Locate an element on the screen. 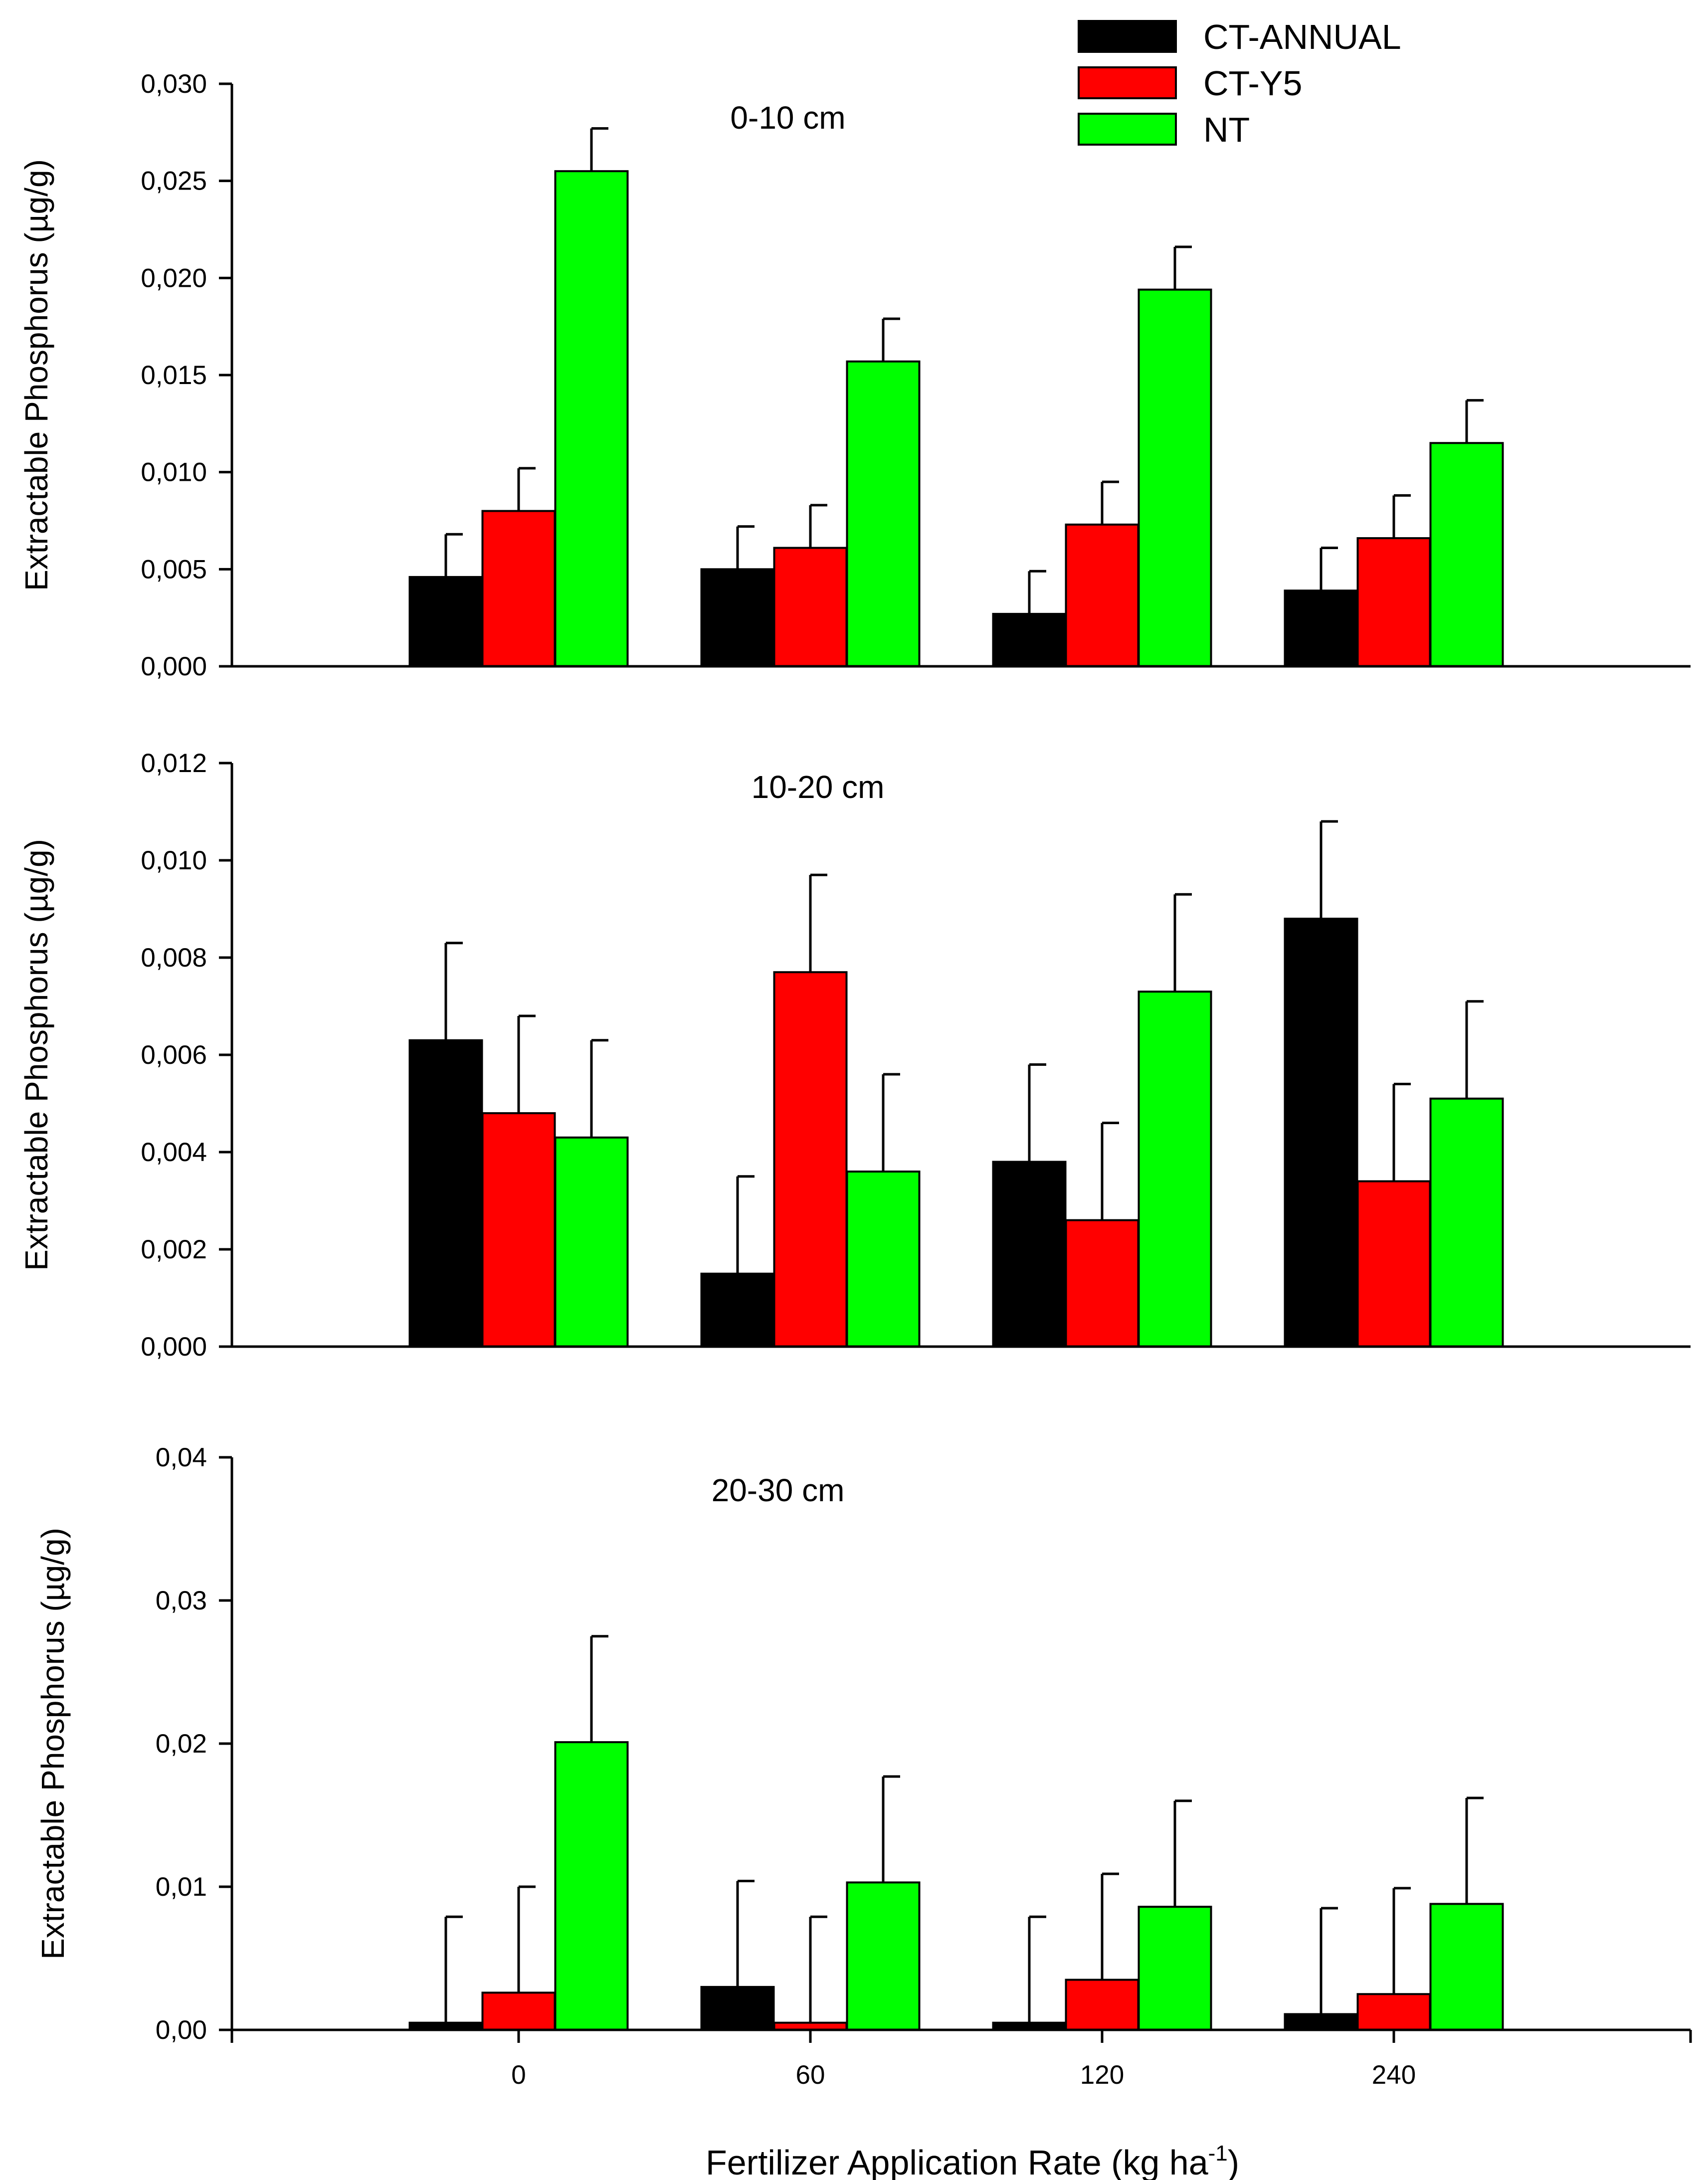 This screenshot has width=1708, height=2180. y-tick-label: 0,02 is located at coordinates (181, 1744).